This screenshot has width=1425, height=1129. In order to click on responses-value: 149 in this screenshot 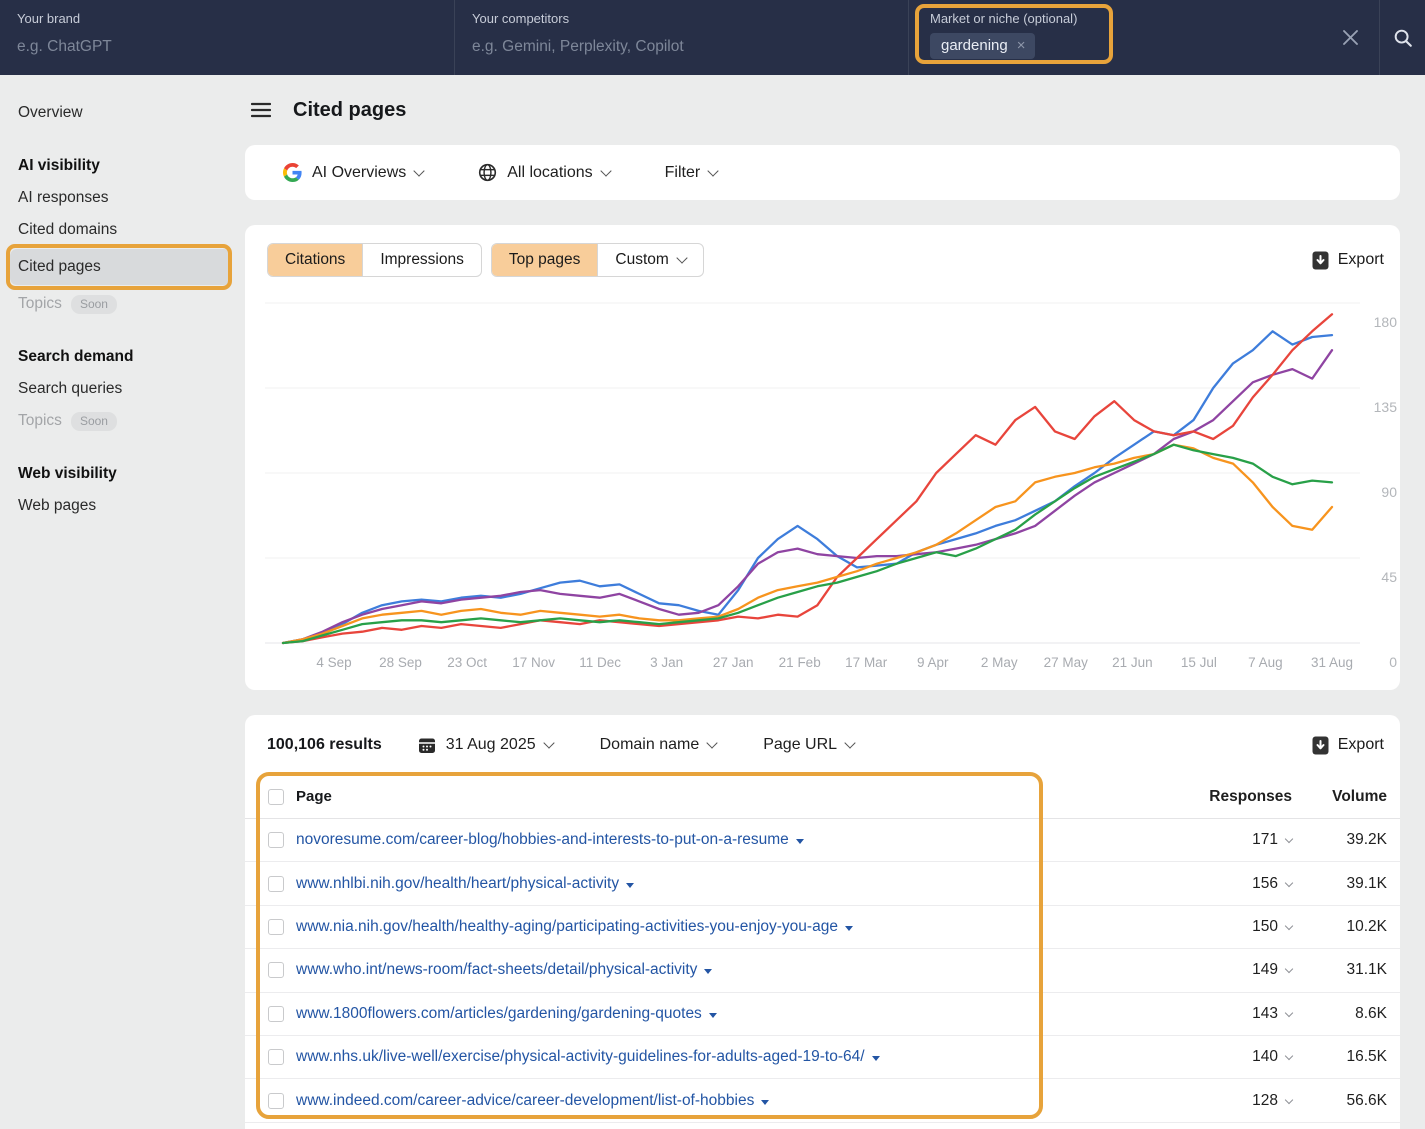, I will do `click(1265, 970)`.